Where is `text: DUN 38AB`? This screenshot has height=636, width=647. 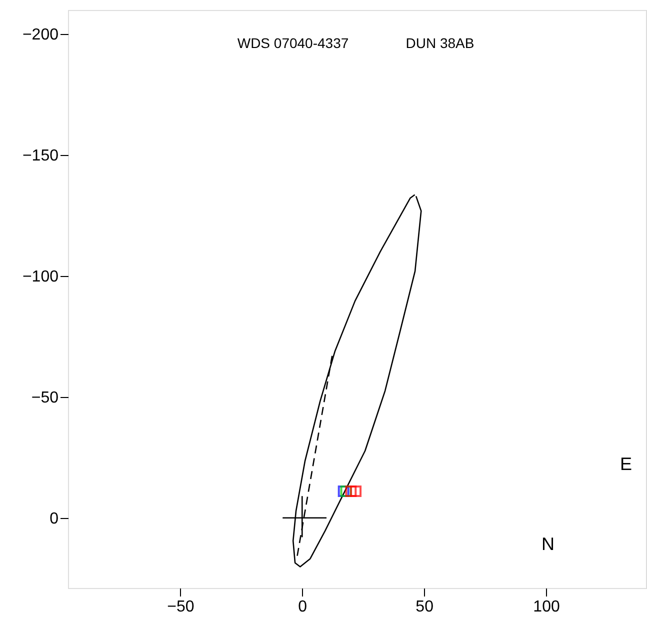 text: DUN 38AB is located at coordinates (440, 43).